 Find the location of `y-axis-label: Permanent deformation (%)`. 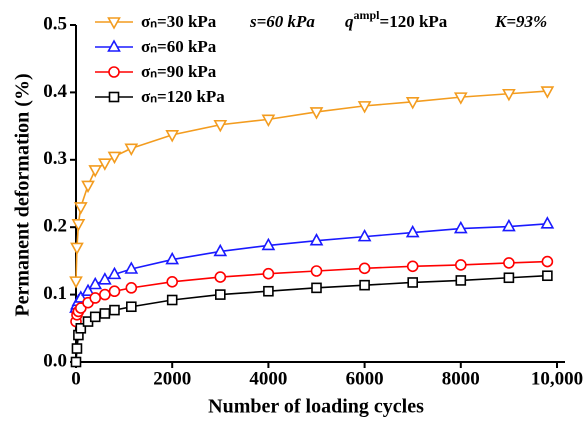

y-axis-label: Permanent deformation (%) is located at coordinates (23, 194).